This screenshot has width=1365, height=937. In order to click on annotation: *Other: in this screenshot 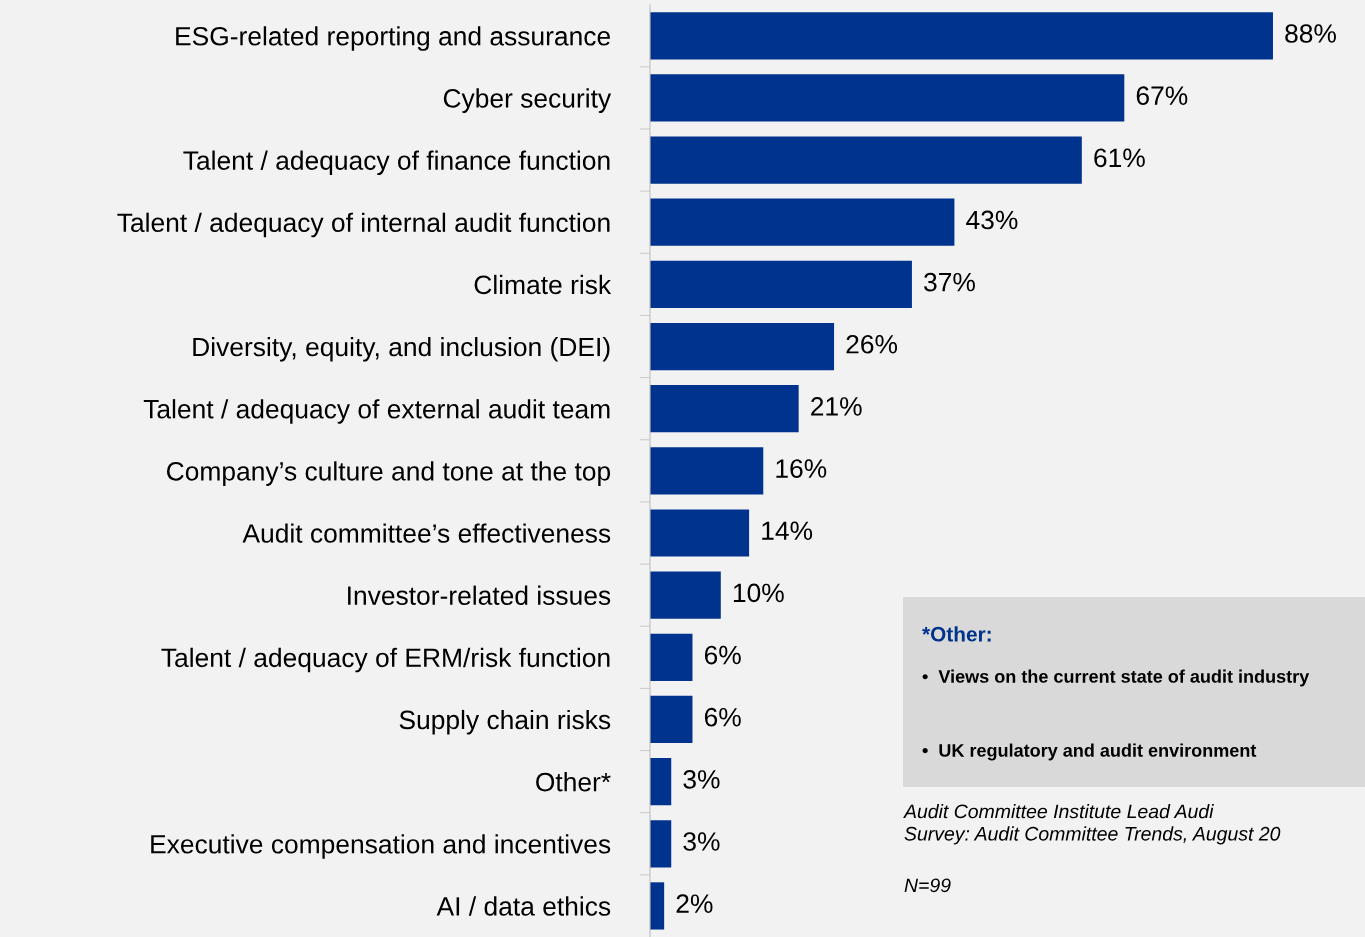, I will do `click(956, 634)`.